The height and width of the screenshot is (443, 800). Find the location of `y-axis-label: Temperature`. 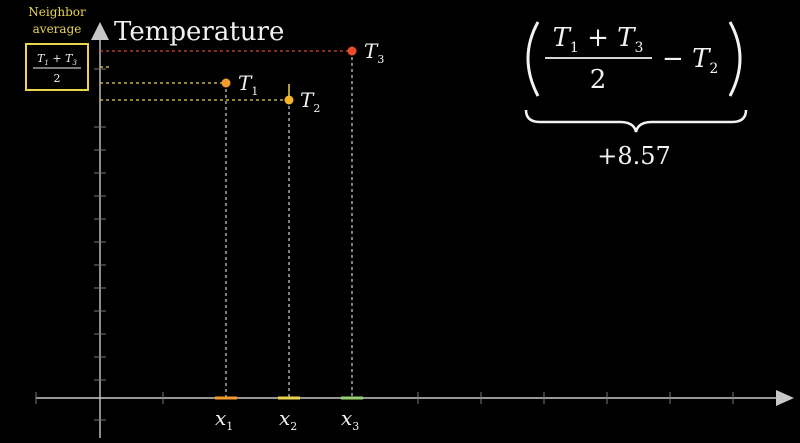

y-axis-label: Temperature is located at coordinates (199, 32).